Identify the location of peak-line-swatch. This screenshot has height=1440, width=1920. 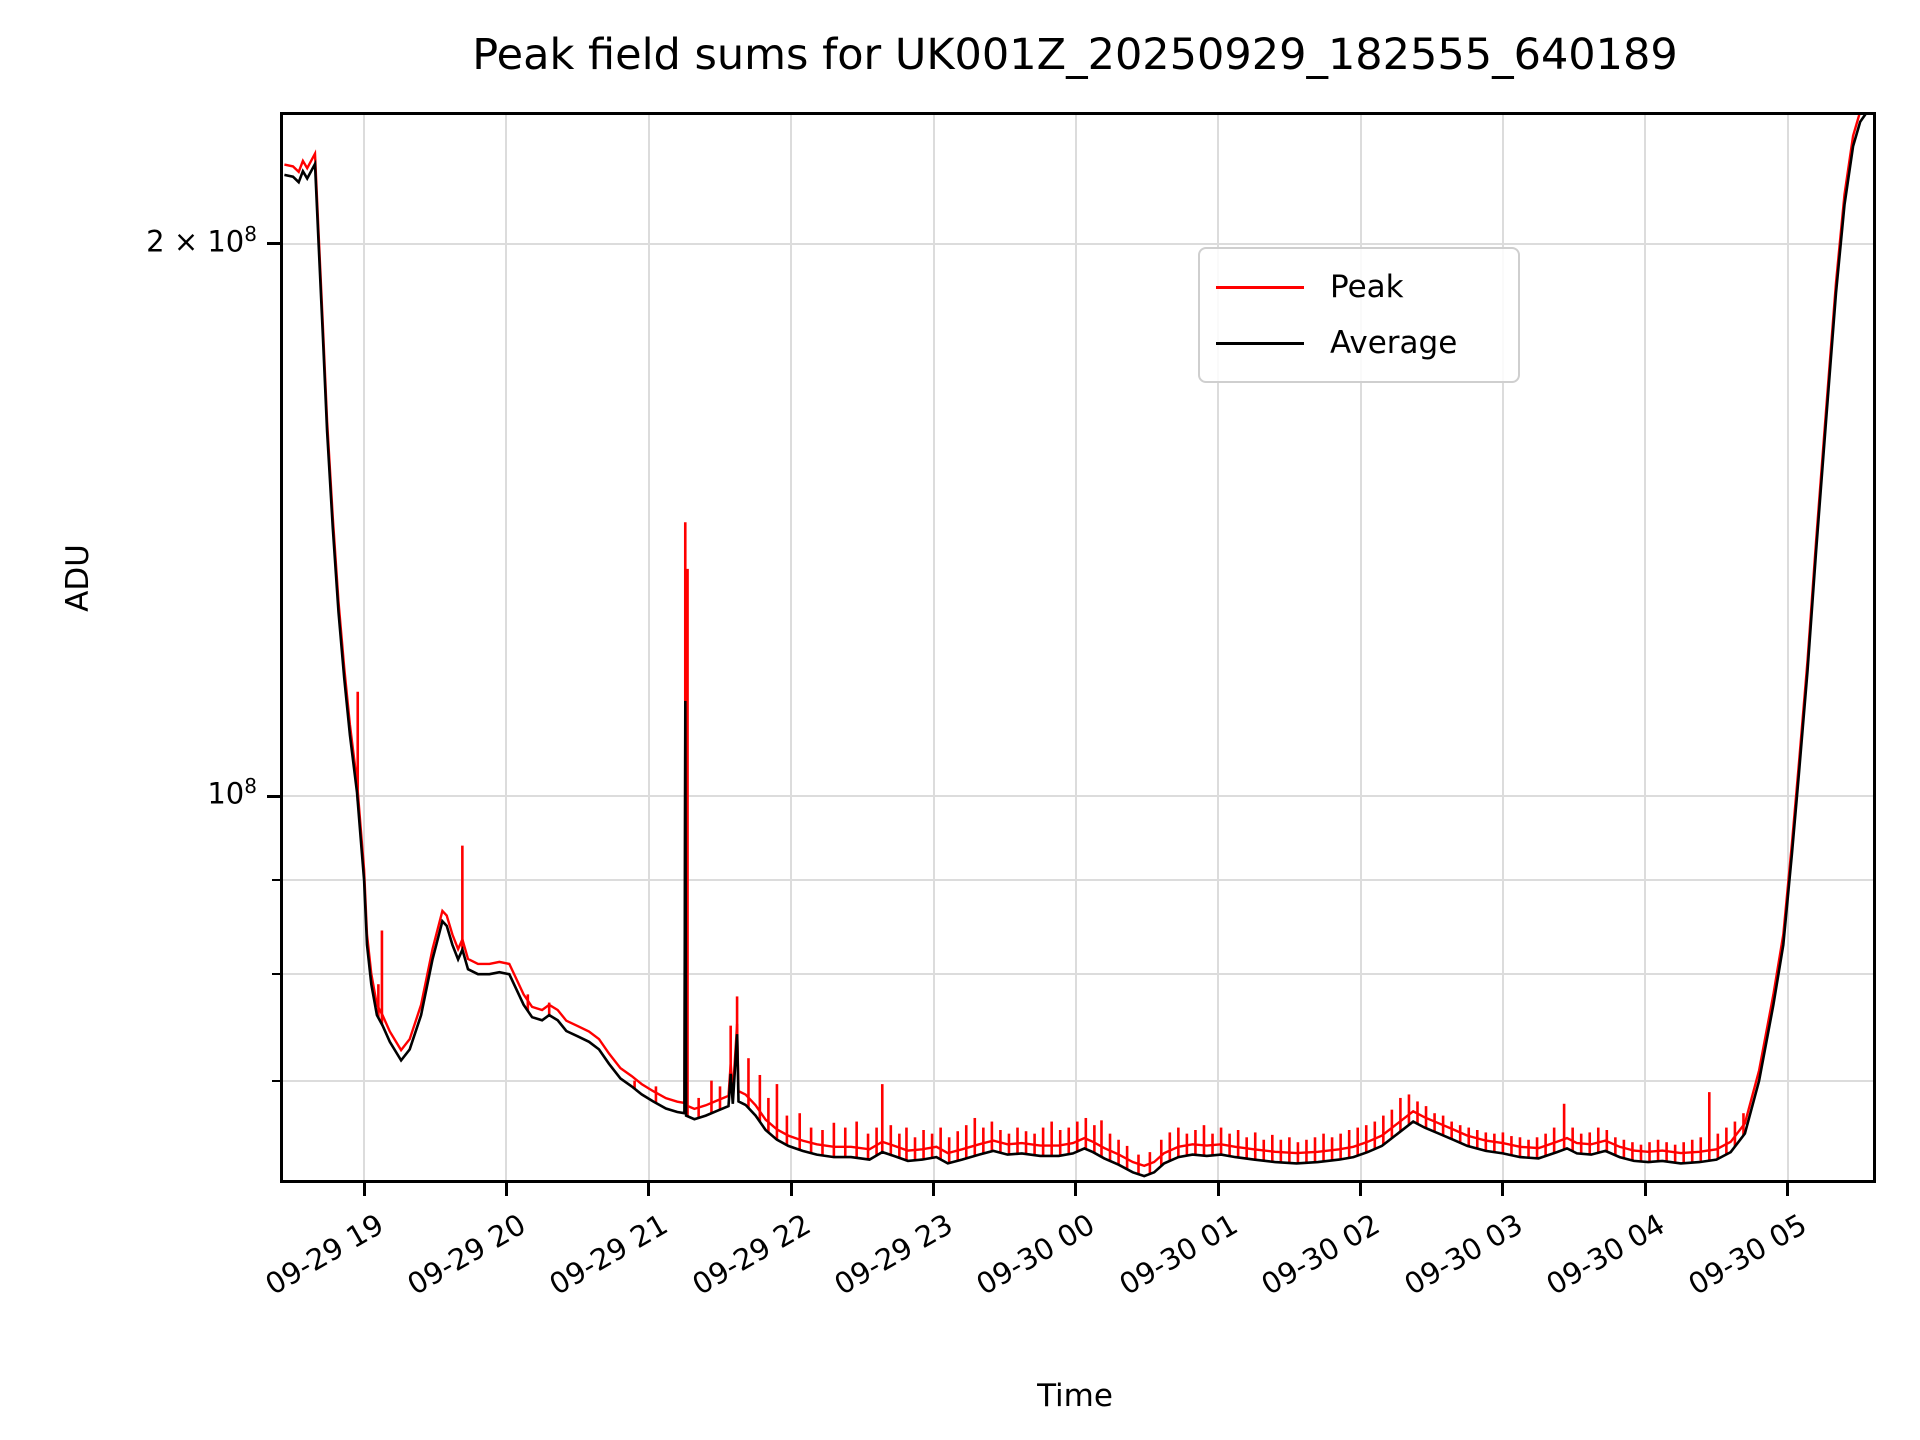
(1260, 287).